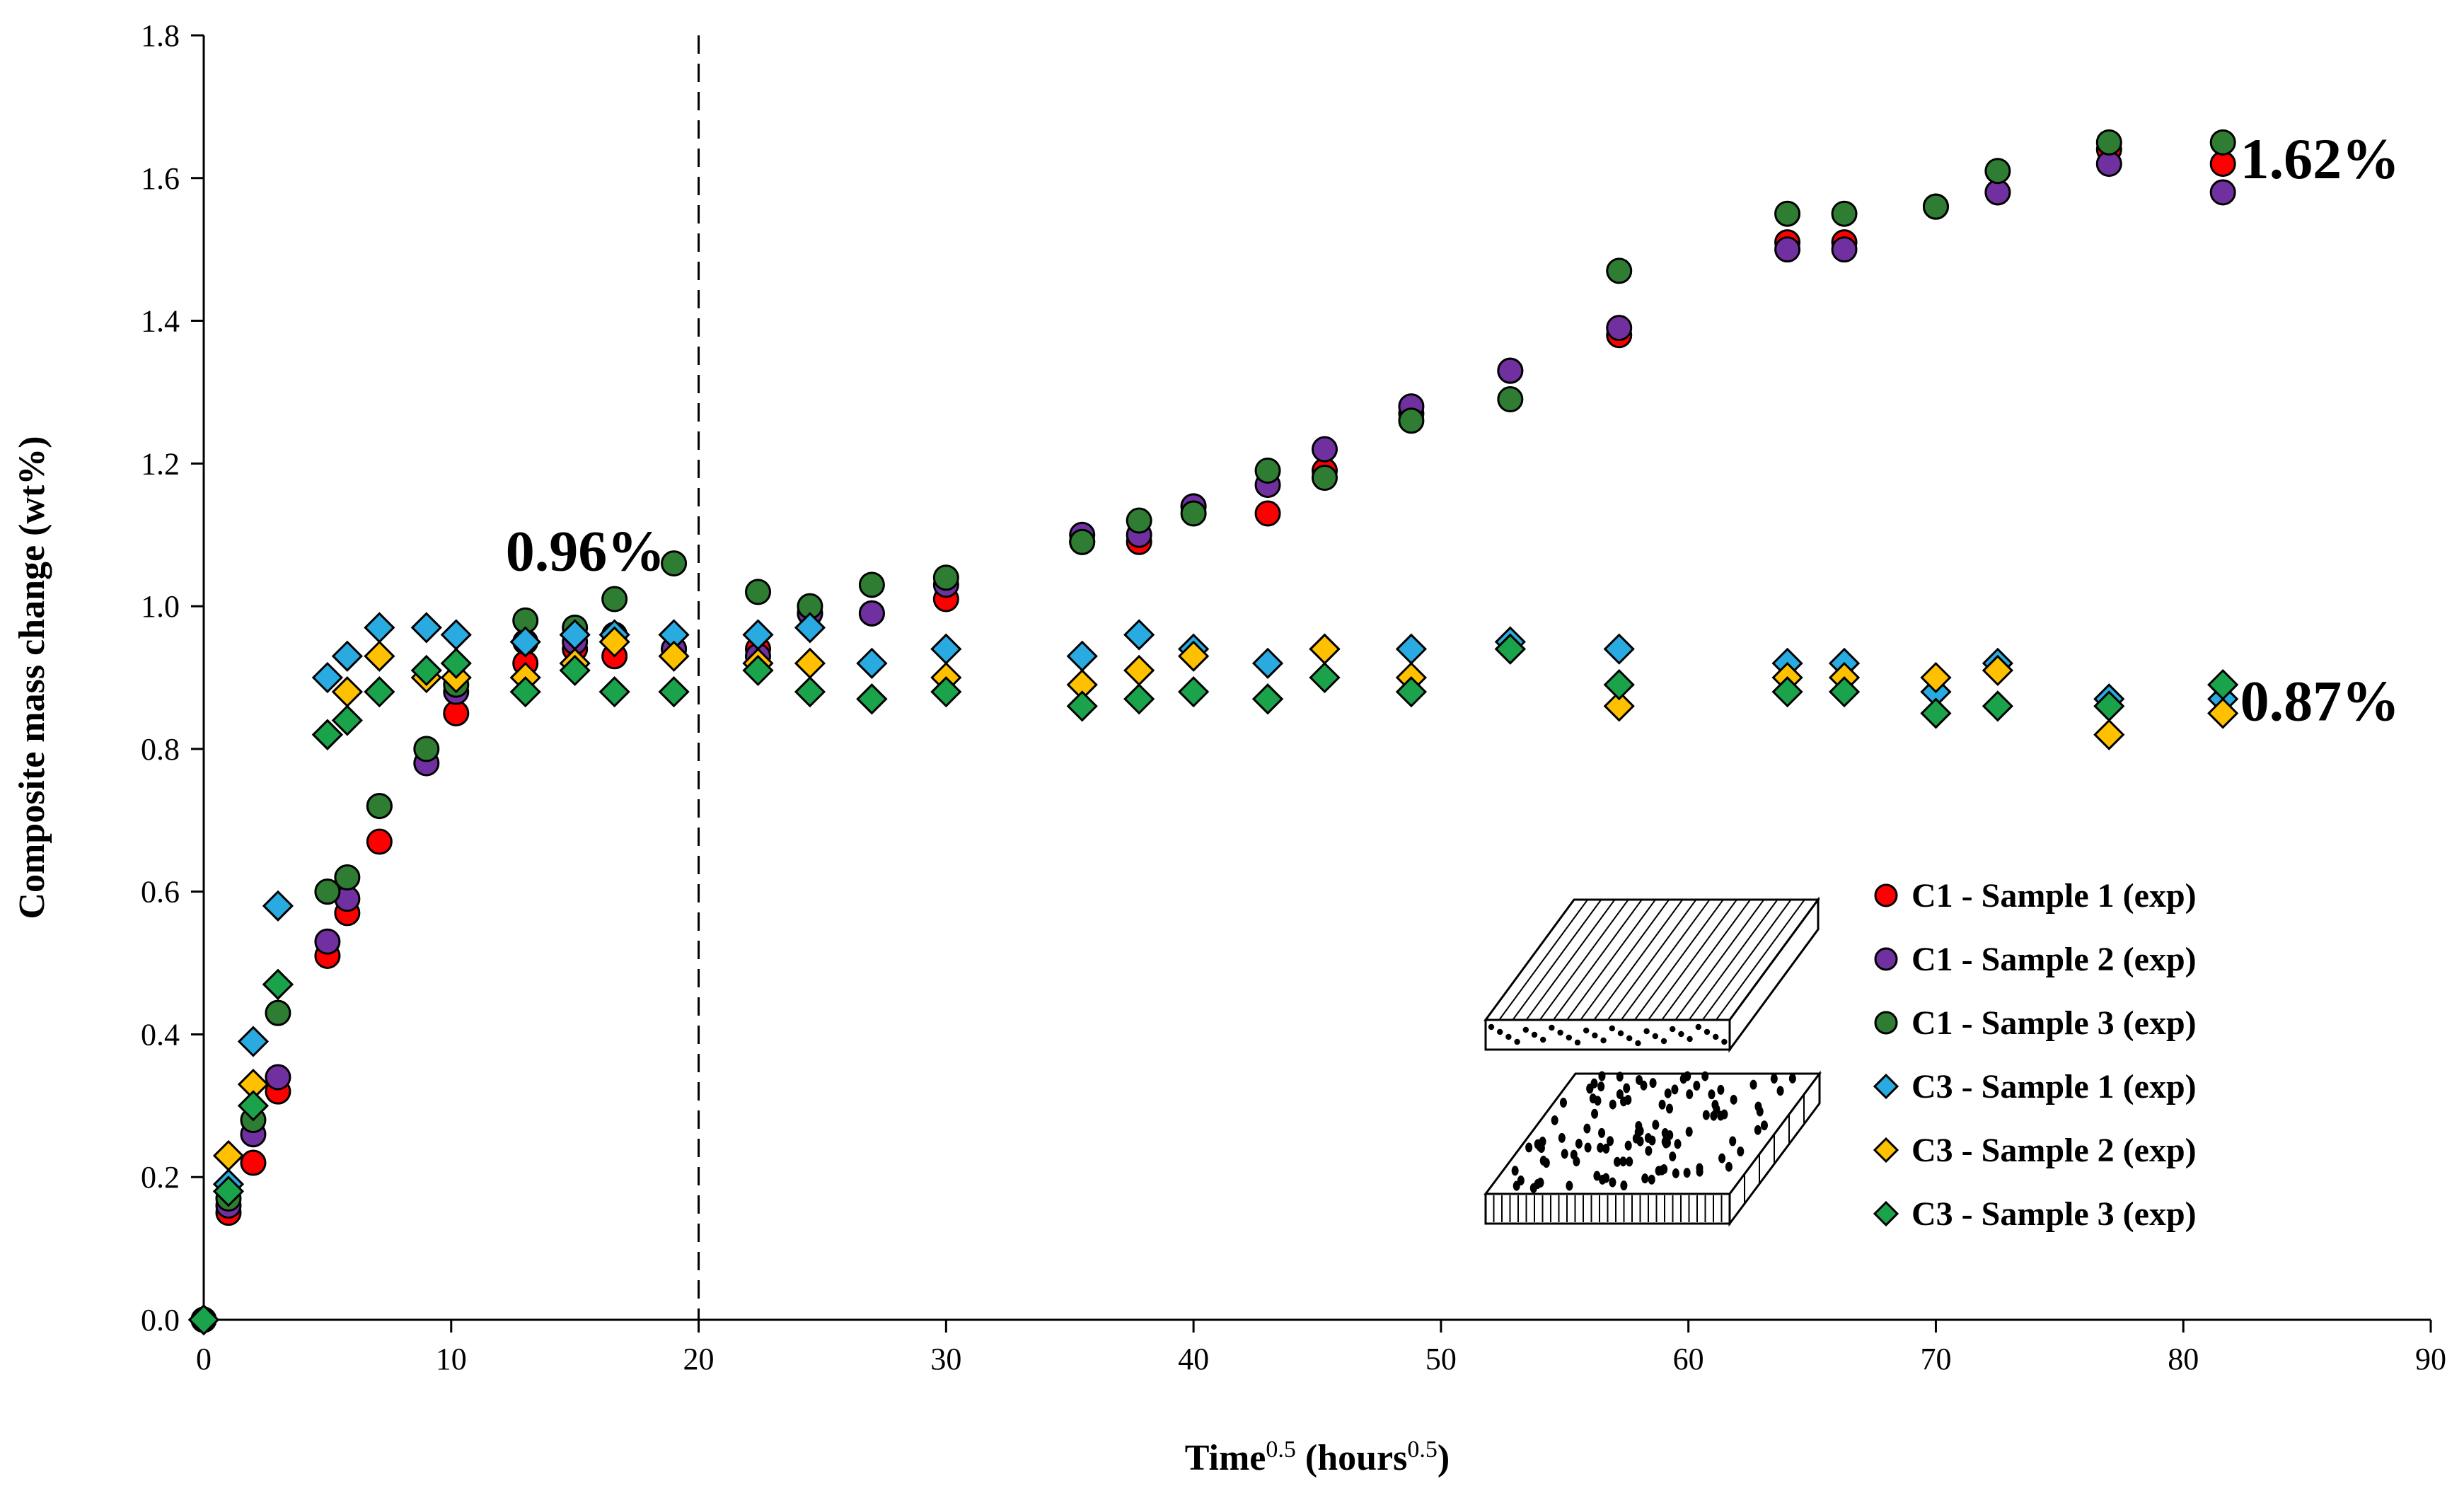 The height and width of the screenshot is (1486, 2464). Describe the element at coordinates (160, 1178) in the screenshot. I see `y-tick-label: 0.2` at that location.